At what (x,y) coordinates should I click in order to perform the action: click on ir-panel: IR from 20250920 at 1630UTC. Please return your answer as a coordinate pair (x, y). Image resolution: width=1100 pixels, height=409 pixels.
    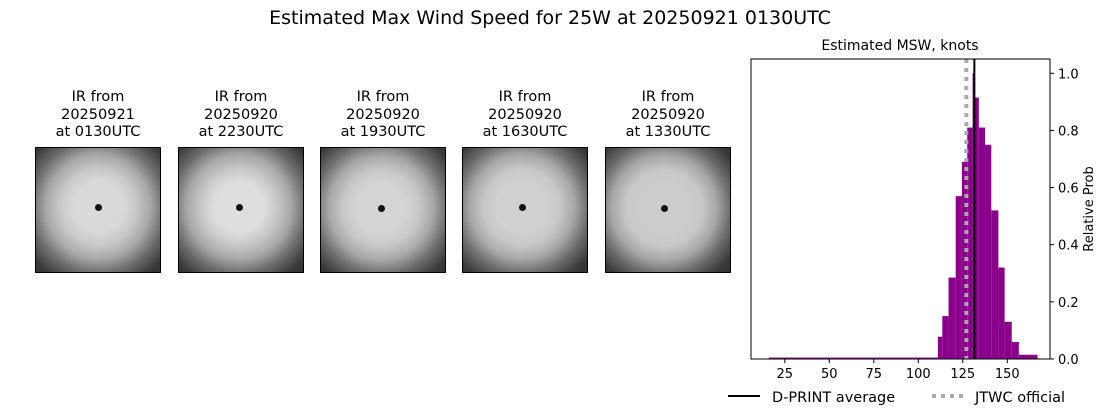
    Looking at the image, I should click on (525, 181).